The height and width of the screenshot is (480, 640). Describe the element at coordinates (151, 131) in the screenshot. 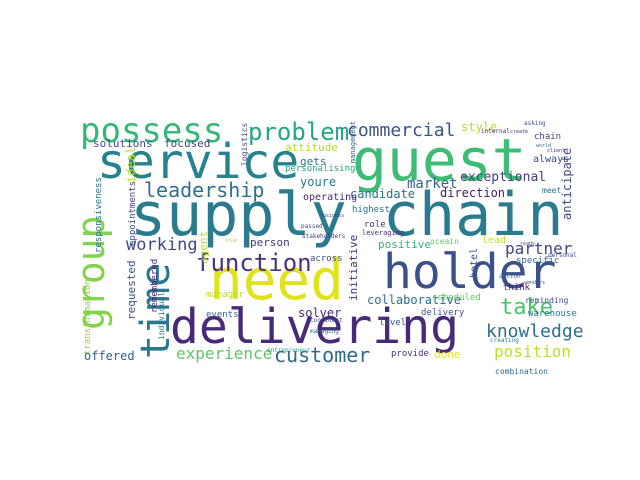

I see `cloud-word: possess` at that location.